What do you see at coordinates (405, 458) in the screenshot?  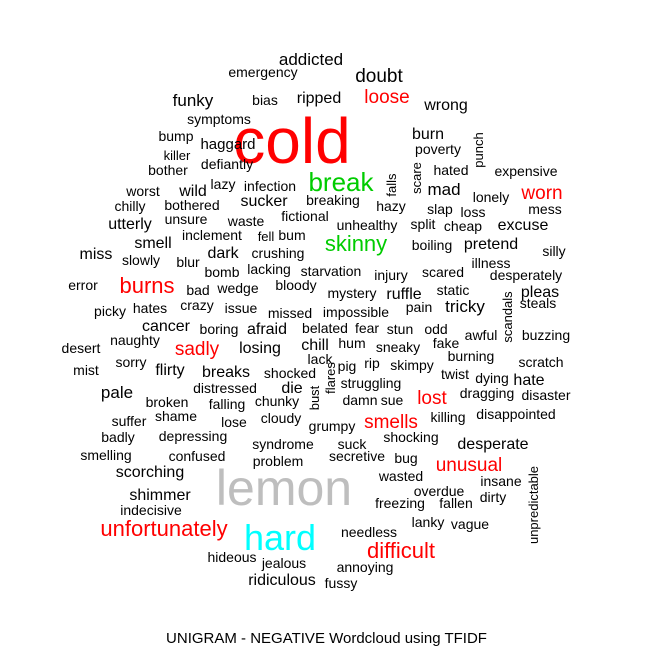 I see `word-bug: bug` at bounding box center [405, 458].